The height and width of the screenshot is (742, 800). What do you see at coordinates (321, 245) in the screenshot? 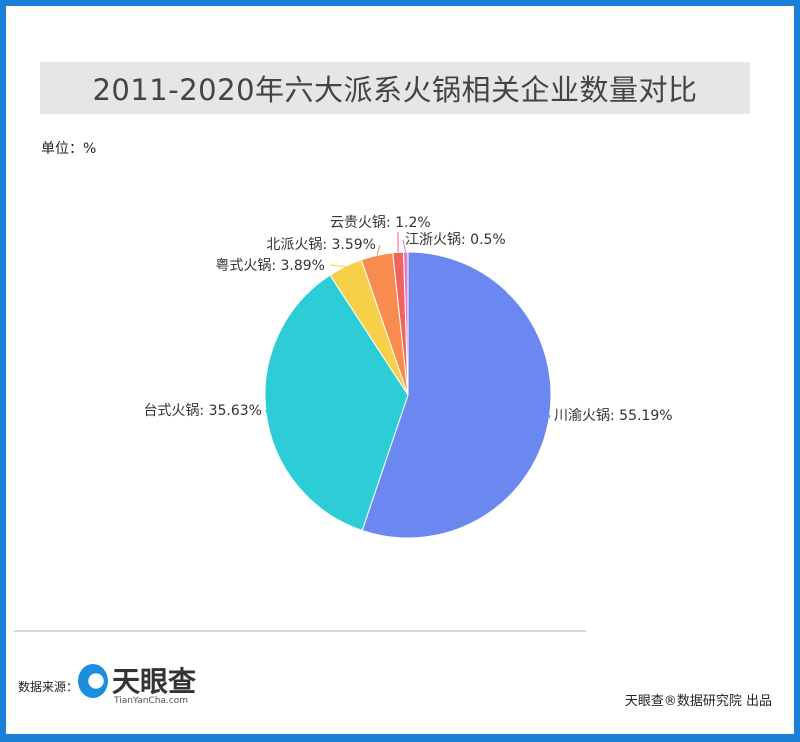
I see `slice-label-beipai: 北派火锅: 3.59%` at bounding box center [321, 245].